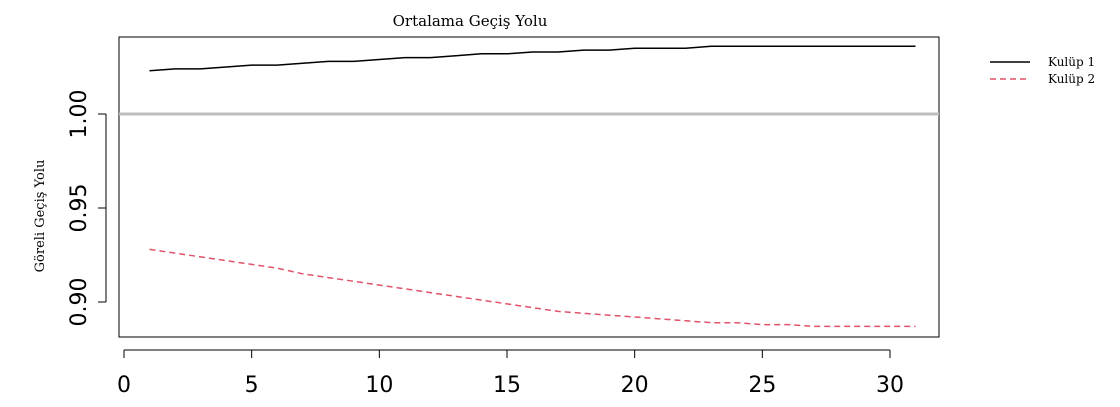  What do you see at coordinates (252, 385) in the screenshot?
I see `x-tick-label: 5` at bounding box center [252, 385].